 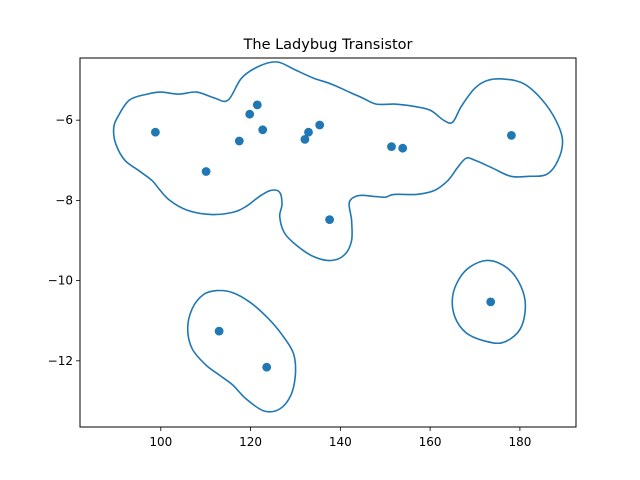 I want to click on x-tick-label: 120, so click(x=250, y=442).